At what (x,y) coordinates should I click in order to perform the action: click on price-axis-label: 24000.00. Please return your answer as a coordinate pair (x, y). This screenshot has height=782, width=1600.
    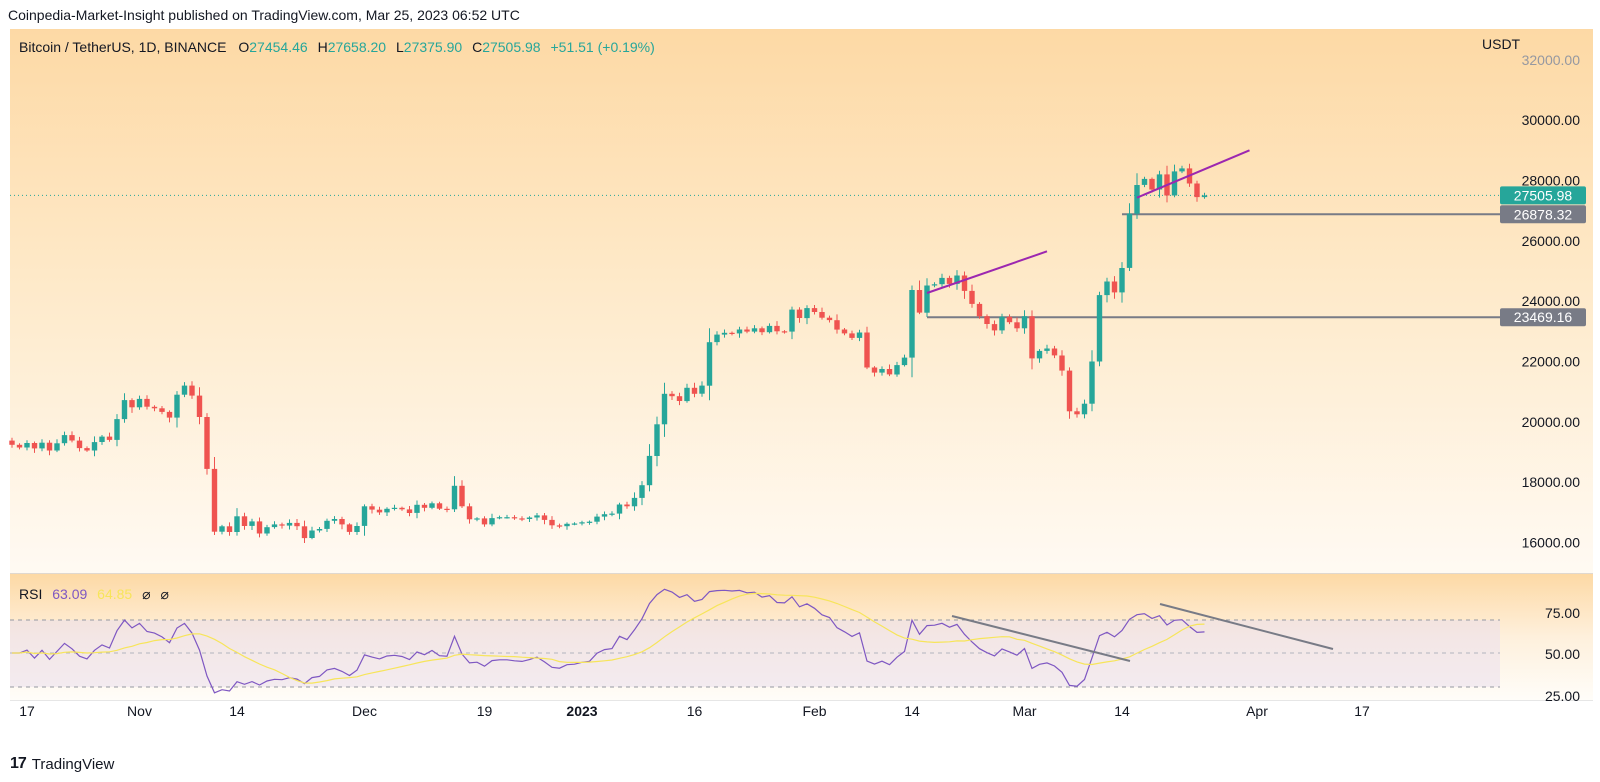
    Looking at the image, I should click on (1551, 301).